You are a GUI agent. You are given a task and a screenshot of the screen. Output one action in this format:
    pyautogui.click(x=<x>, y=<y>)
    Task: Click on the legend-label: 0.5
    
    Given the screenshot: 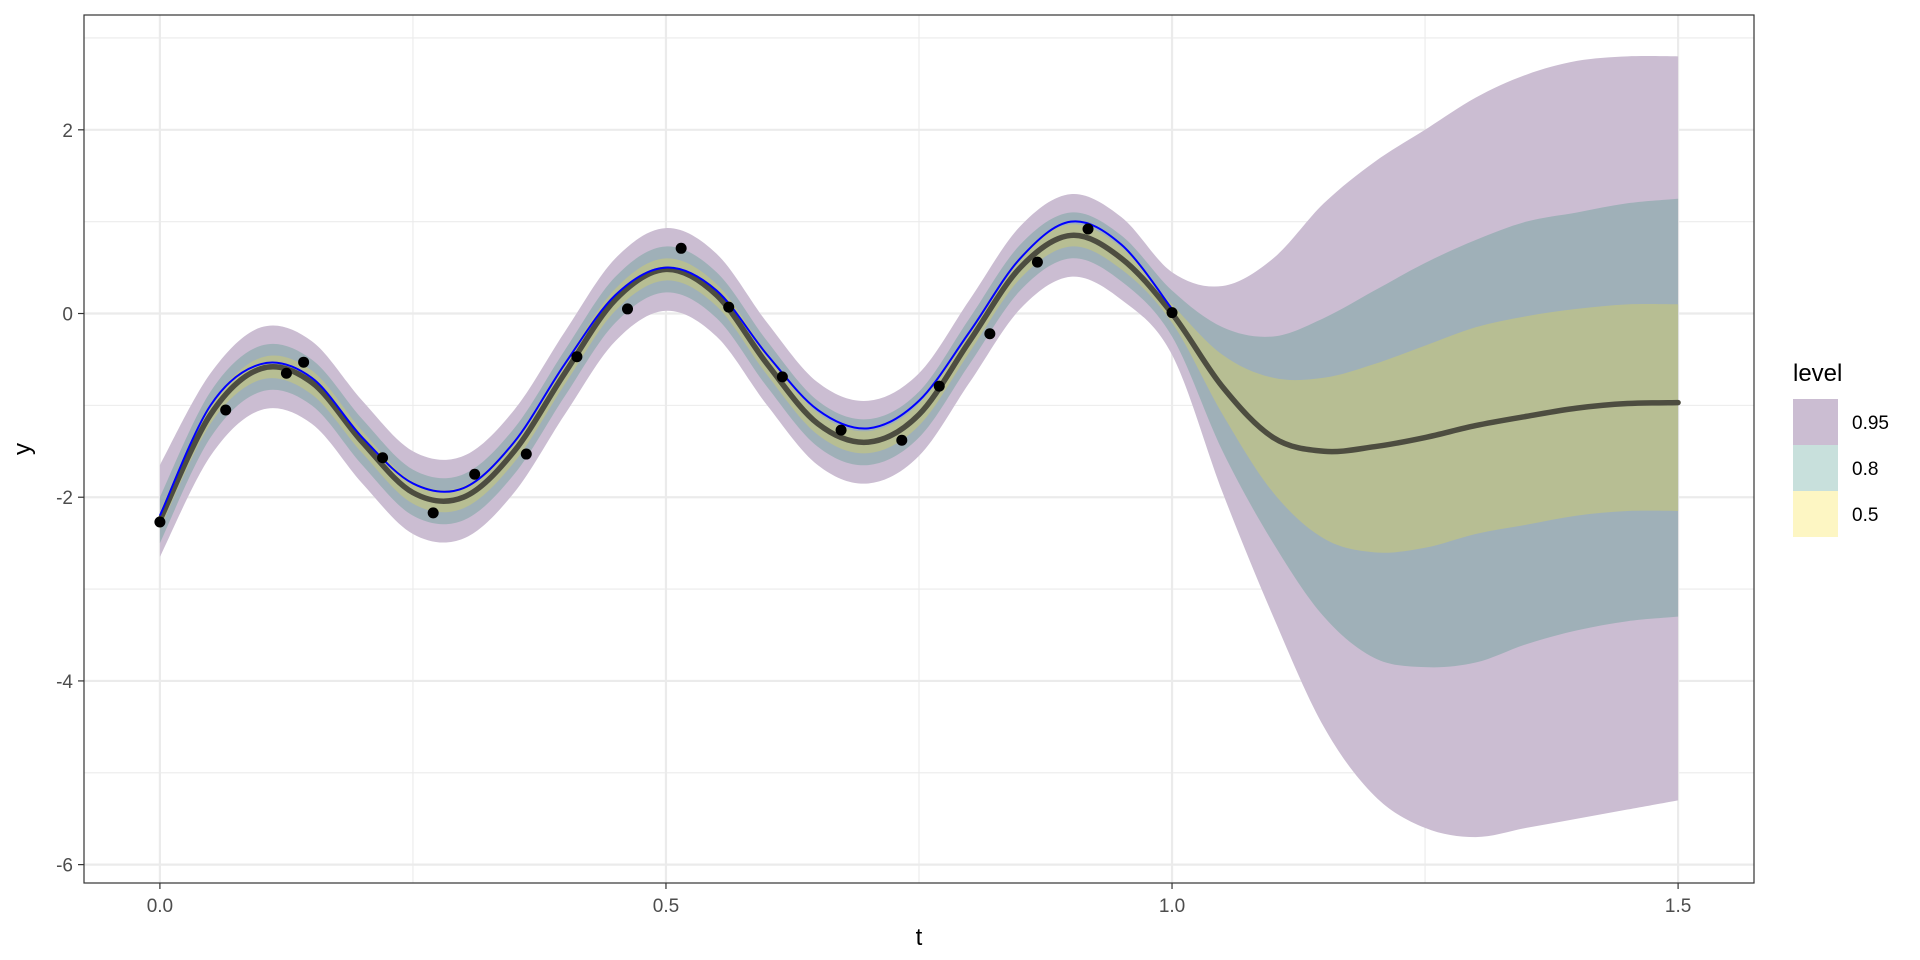 What is the action you would take?
    pyautogui.click(x=1865, y=515)
    